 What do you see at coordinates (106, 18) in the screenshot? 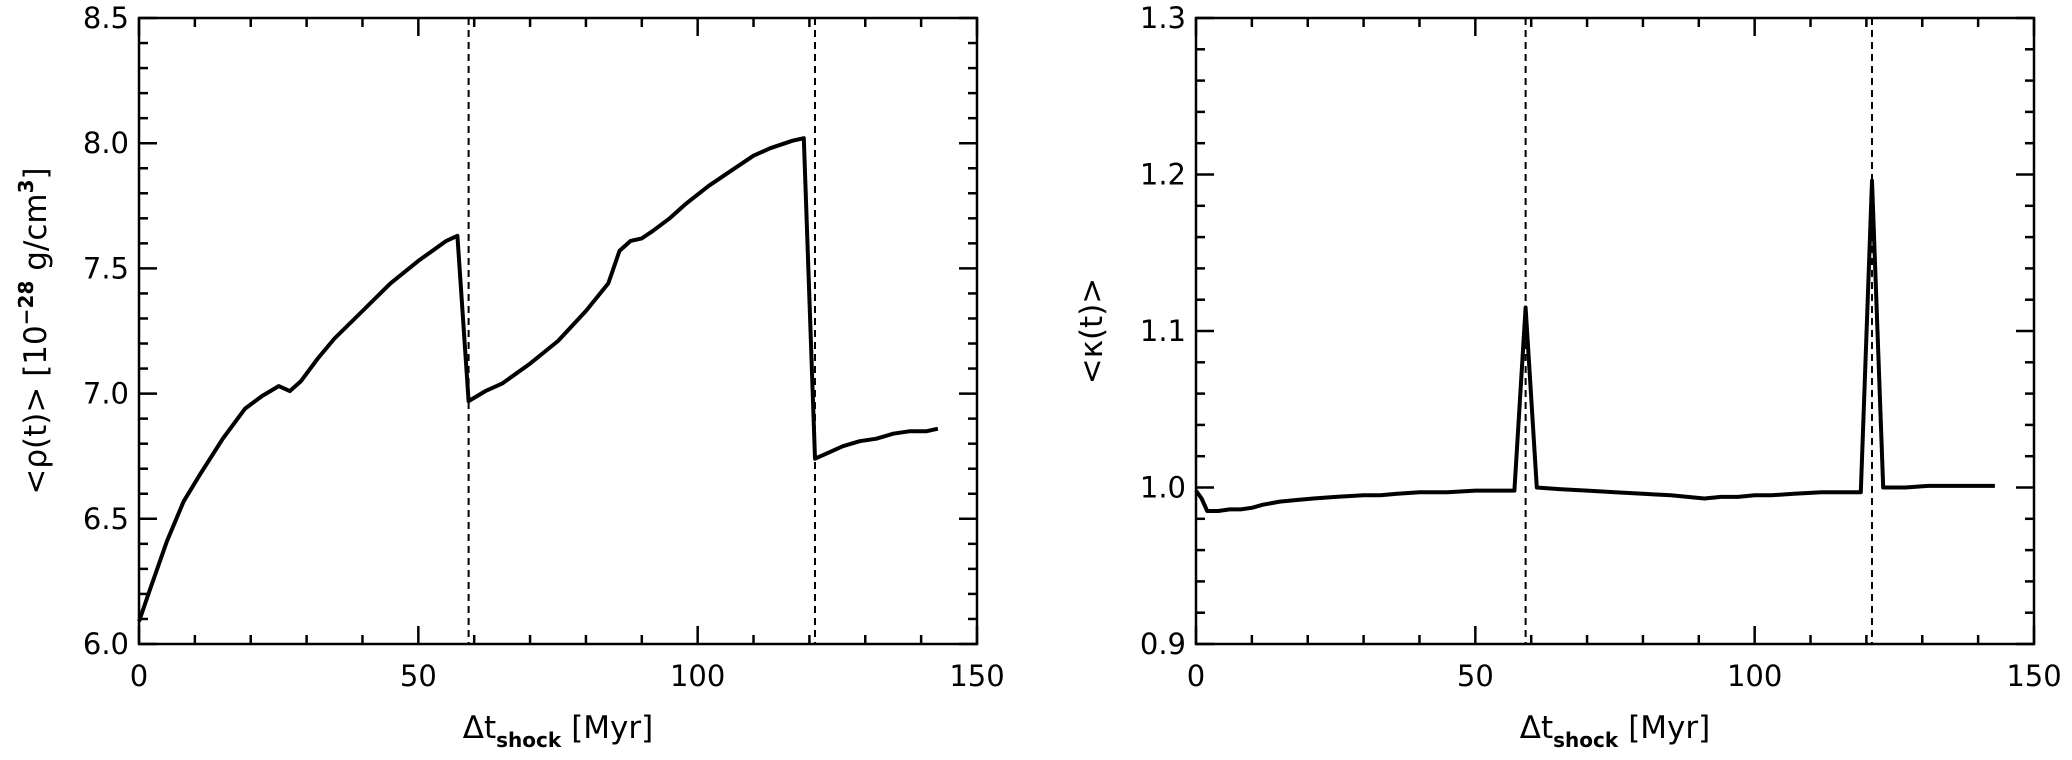
I see `y-tick-label: 8.5` at bounding box center [106, 18].